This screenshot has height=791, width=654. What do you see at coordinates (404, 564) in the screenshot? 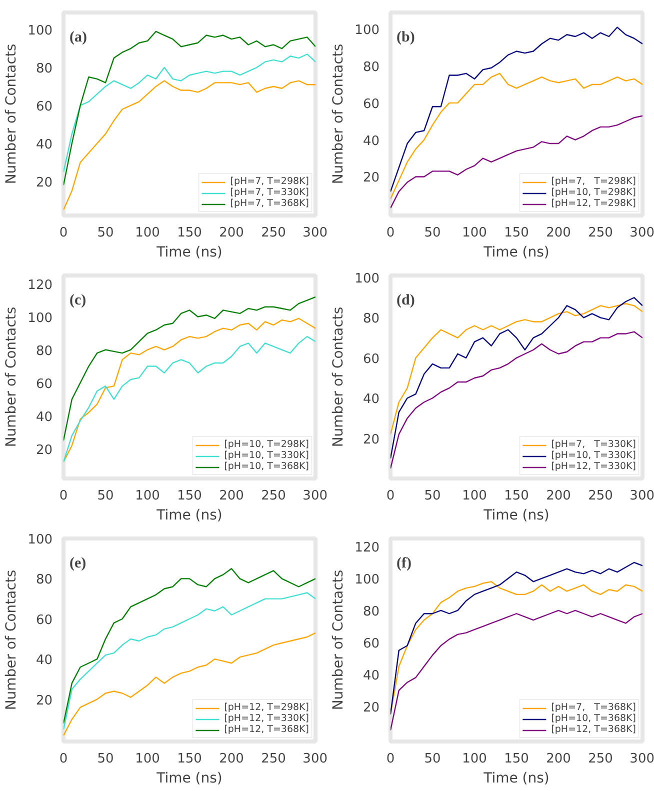
I see `annotation: (f)` at bounding box center [404, 564].